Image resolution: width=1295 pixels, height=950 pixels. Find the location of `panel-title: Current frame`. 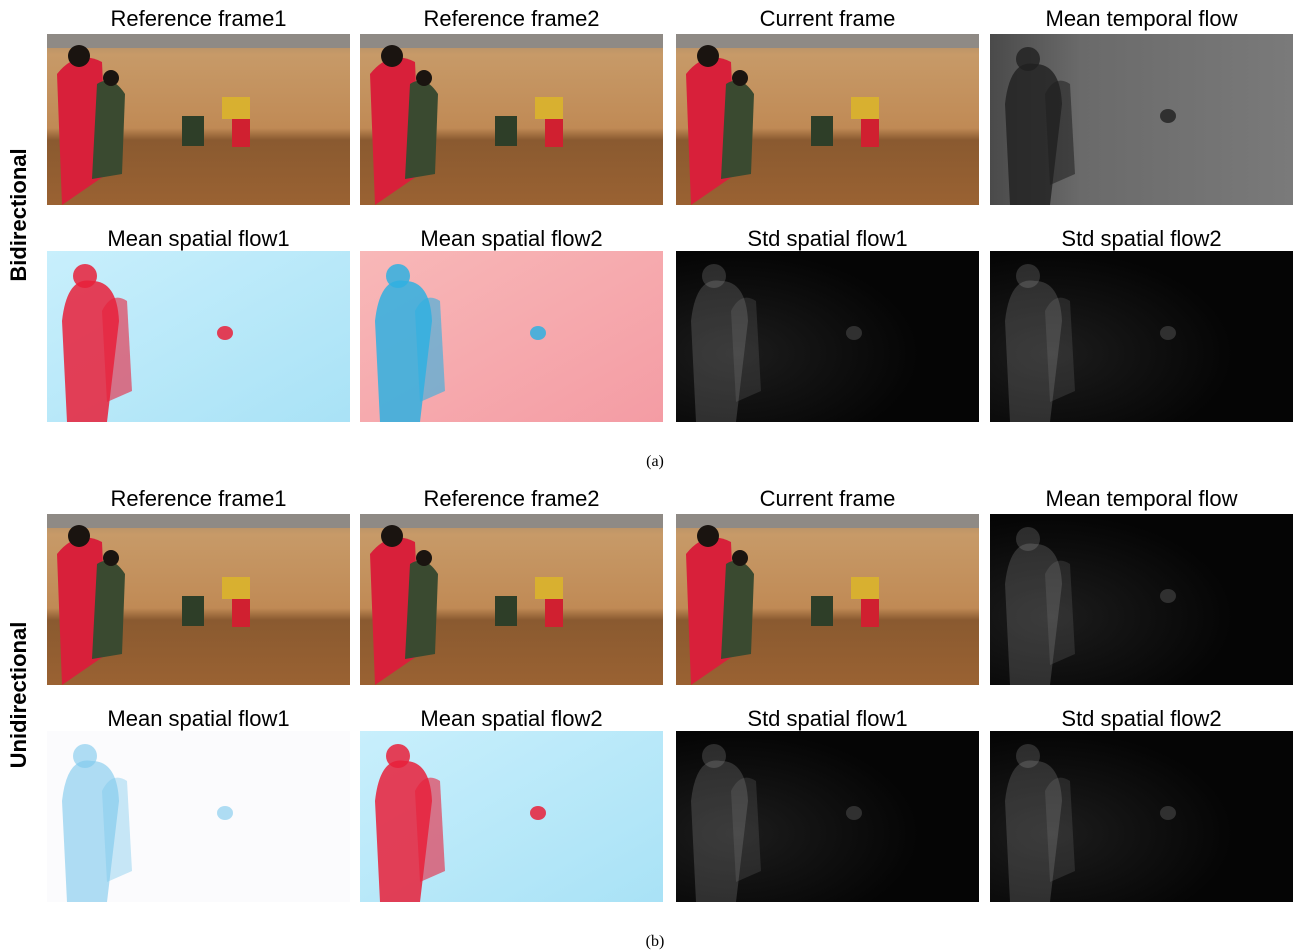

panel-title: Current frame is located at coordinates (828, 498).